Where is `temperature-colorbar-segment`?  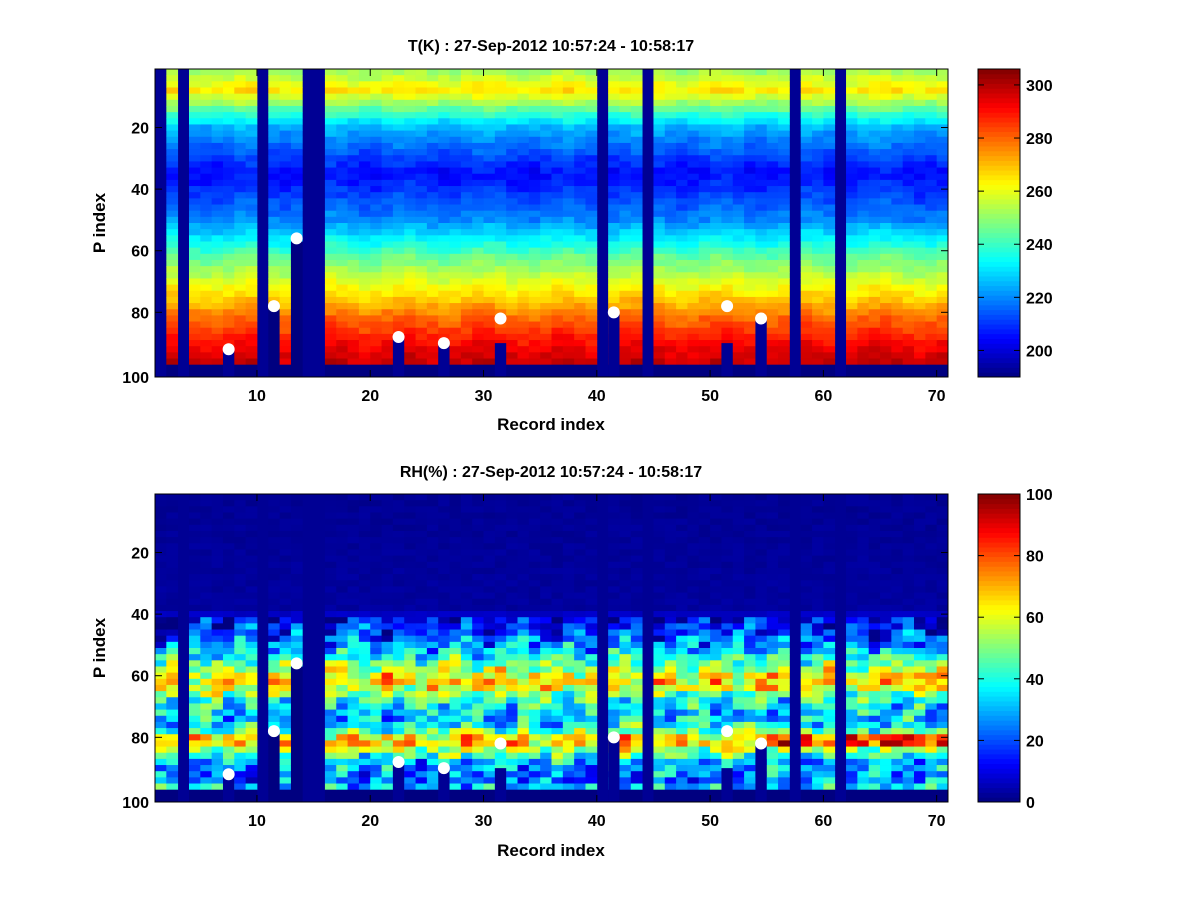 temperature-colorbar-segment is located at coordinates (999, 91).